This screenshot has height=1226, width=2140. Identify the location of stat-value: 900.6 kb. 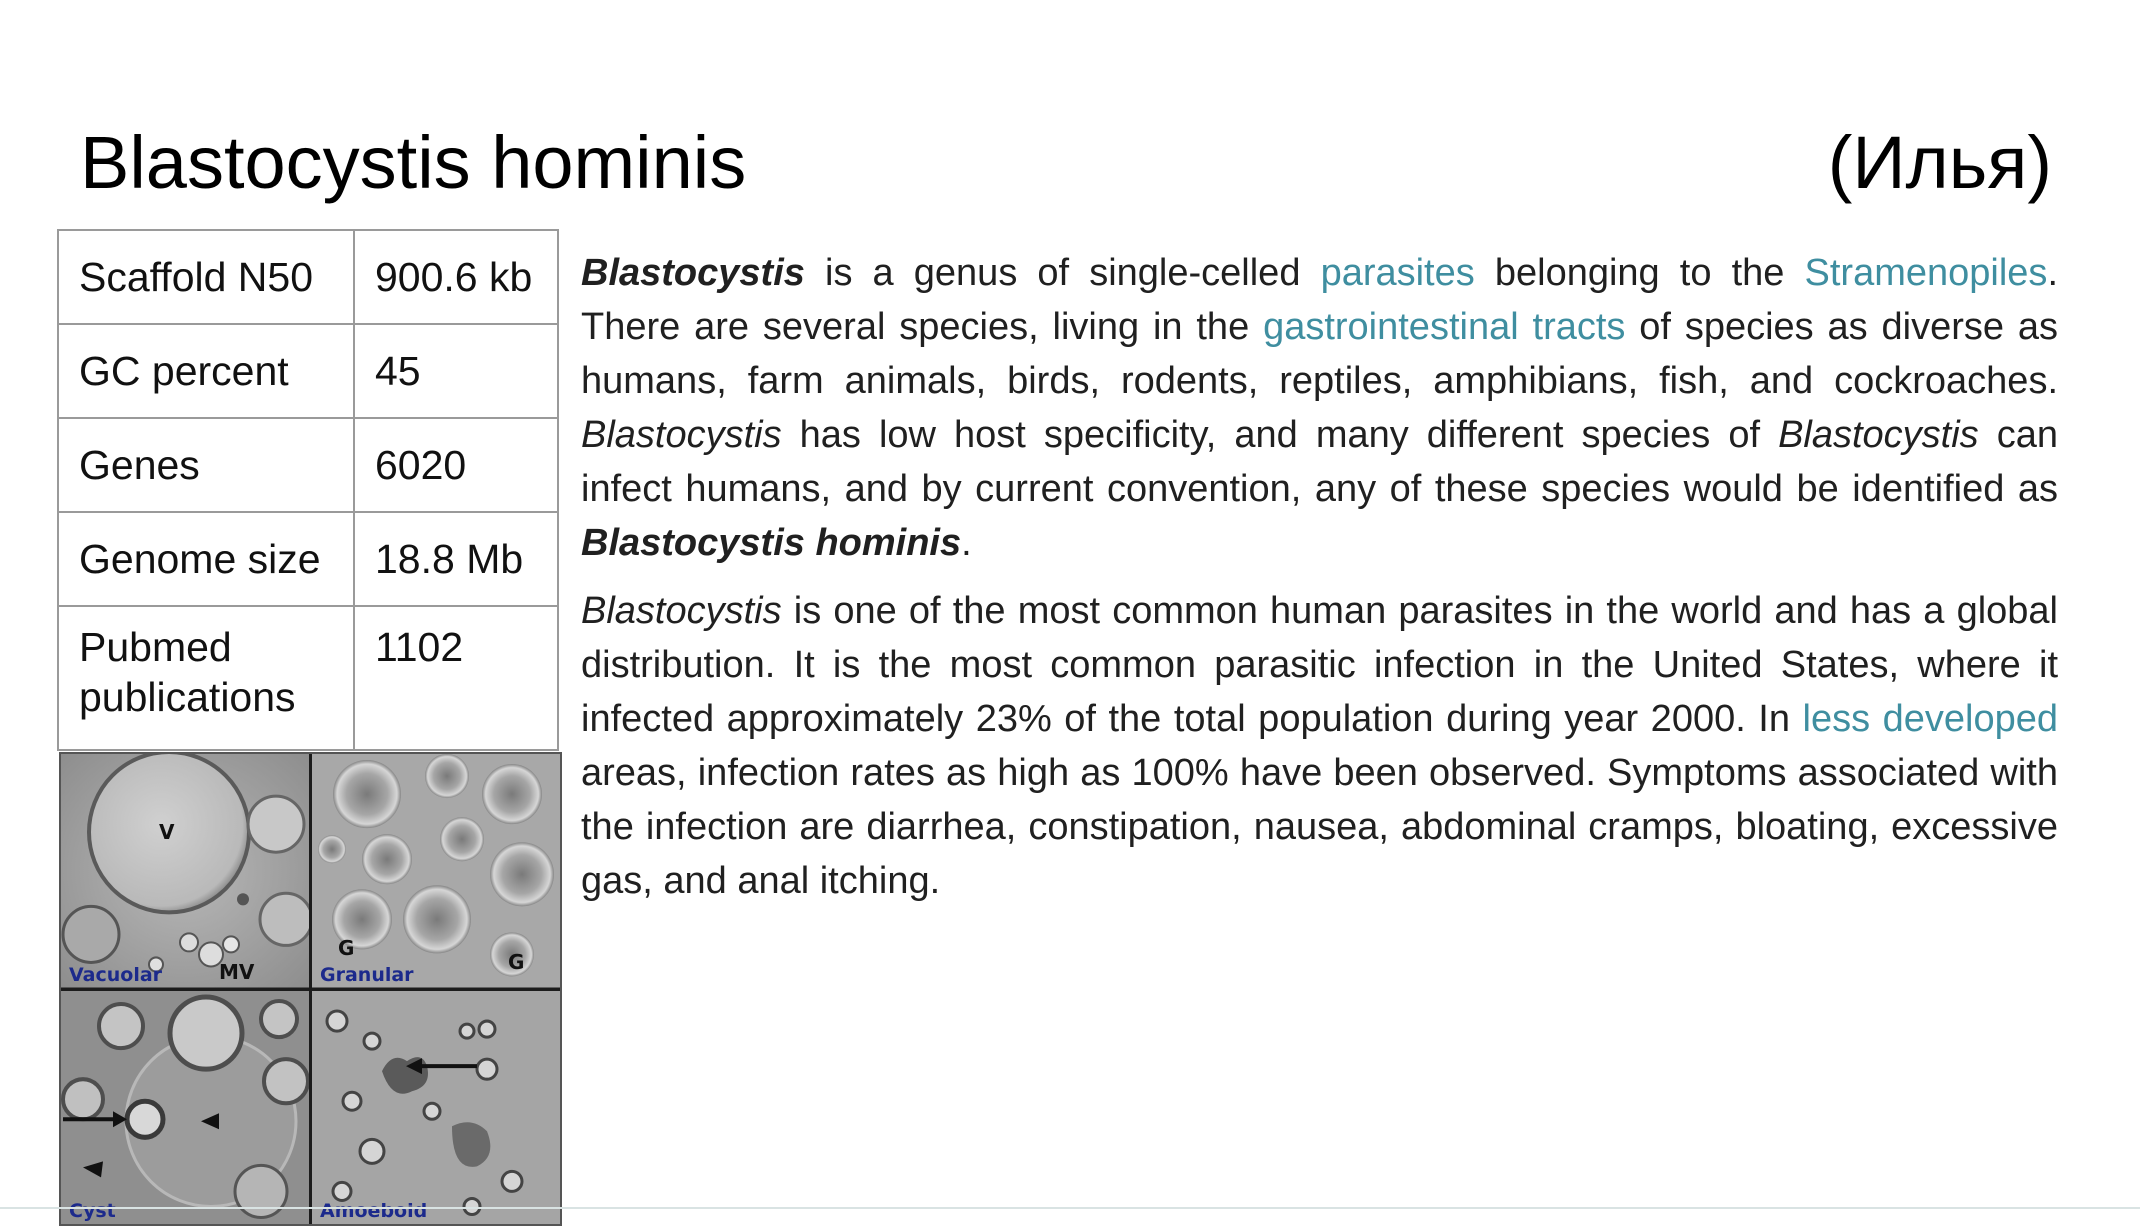
(456, 277).